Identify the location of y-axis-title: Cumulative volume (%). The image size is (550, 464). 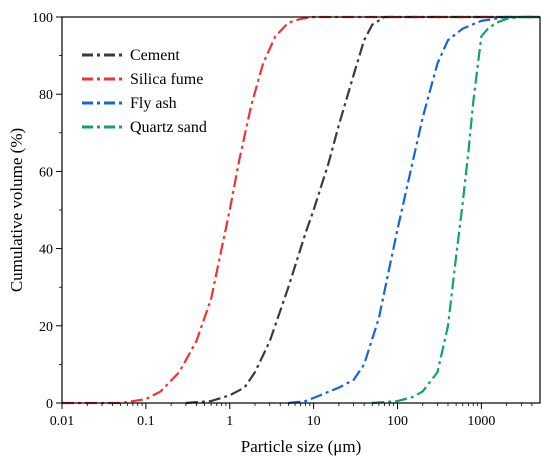
(16, 210).